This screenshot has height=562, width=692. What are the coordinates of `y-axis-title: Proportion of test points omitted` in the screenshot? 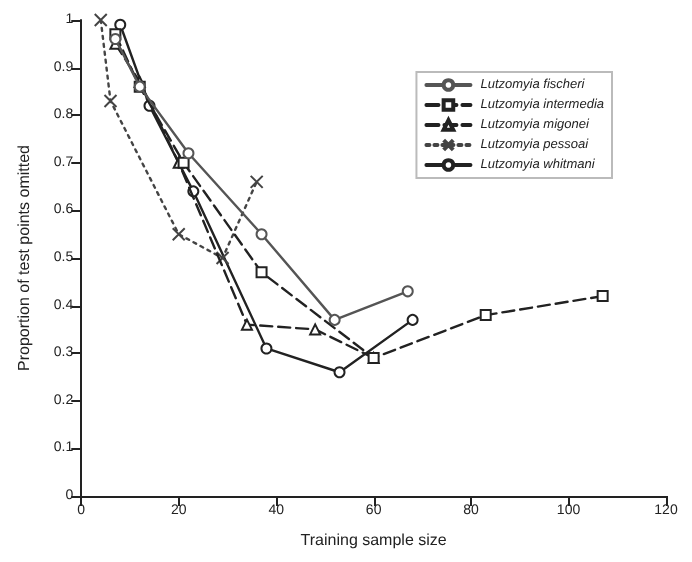 It's located at (24, 258).